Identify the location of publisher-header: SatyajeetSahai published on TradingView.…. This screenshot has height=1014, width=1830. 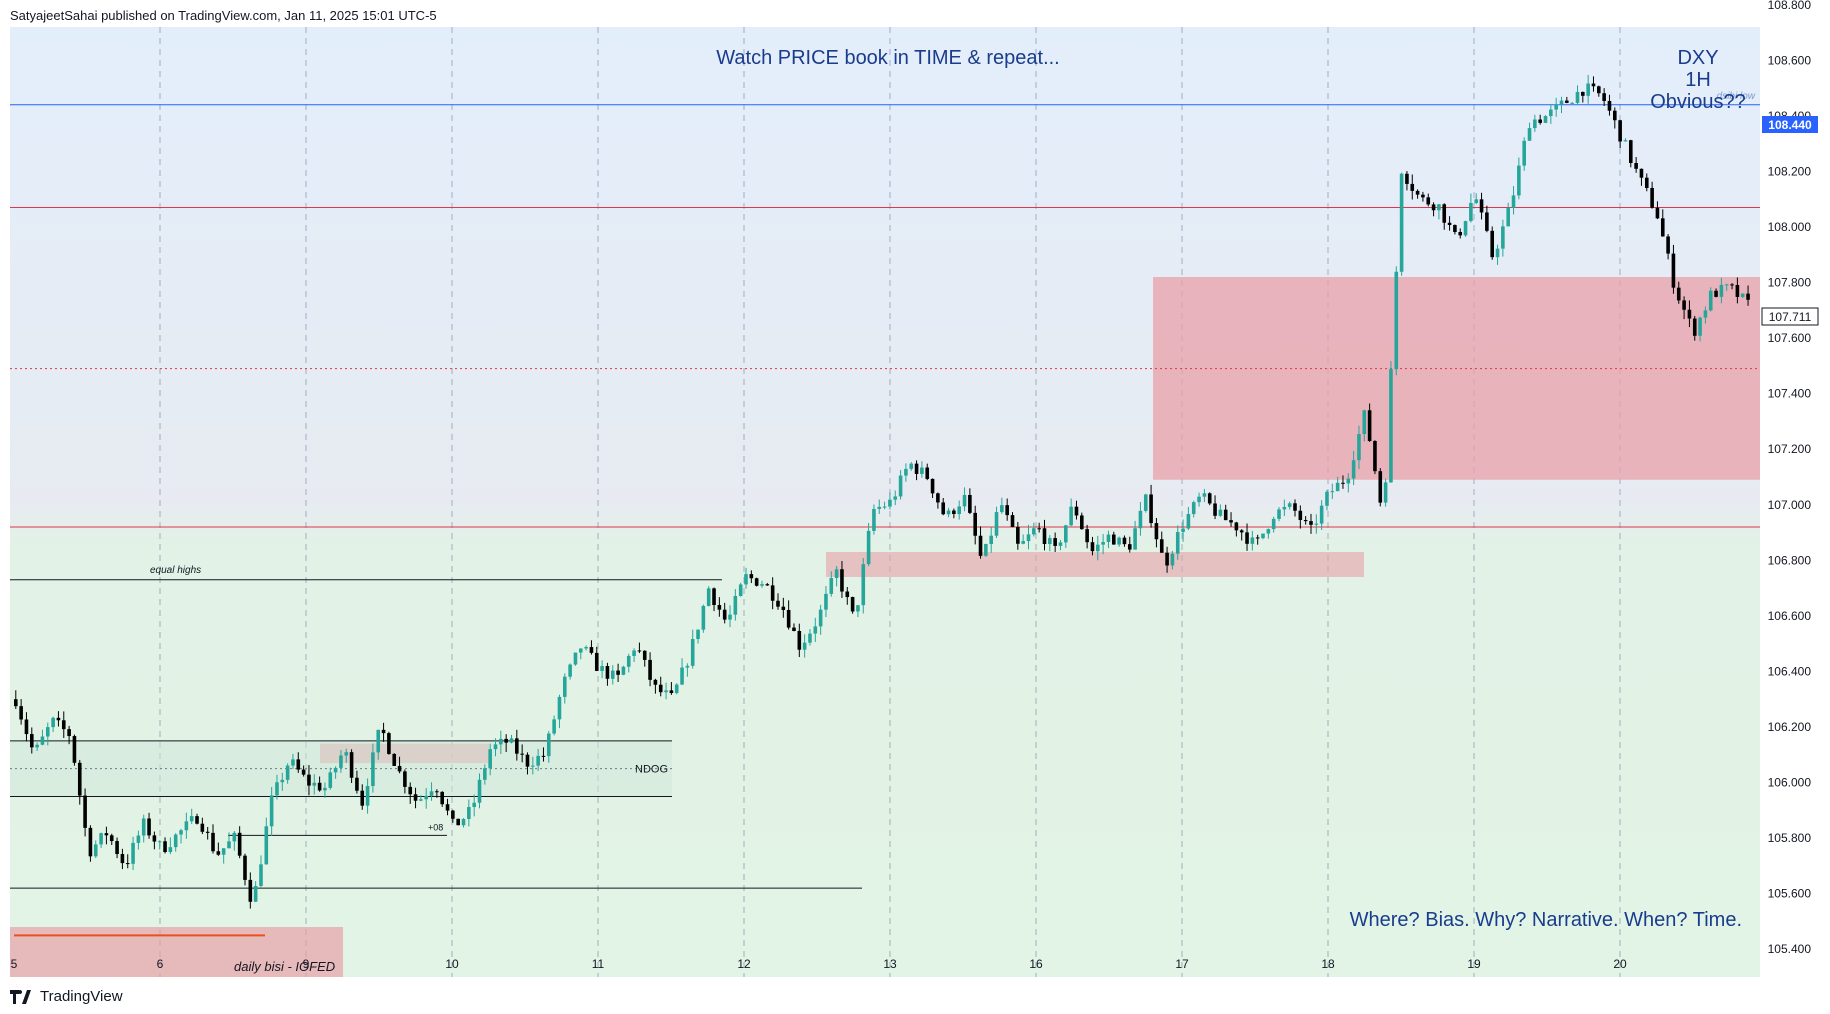
(223, 15).